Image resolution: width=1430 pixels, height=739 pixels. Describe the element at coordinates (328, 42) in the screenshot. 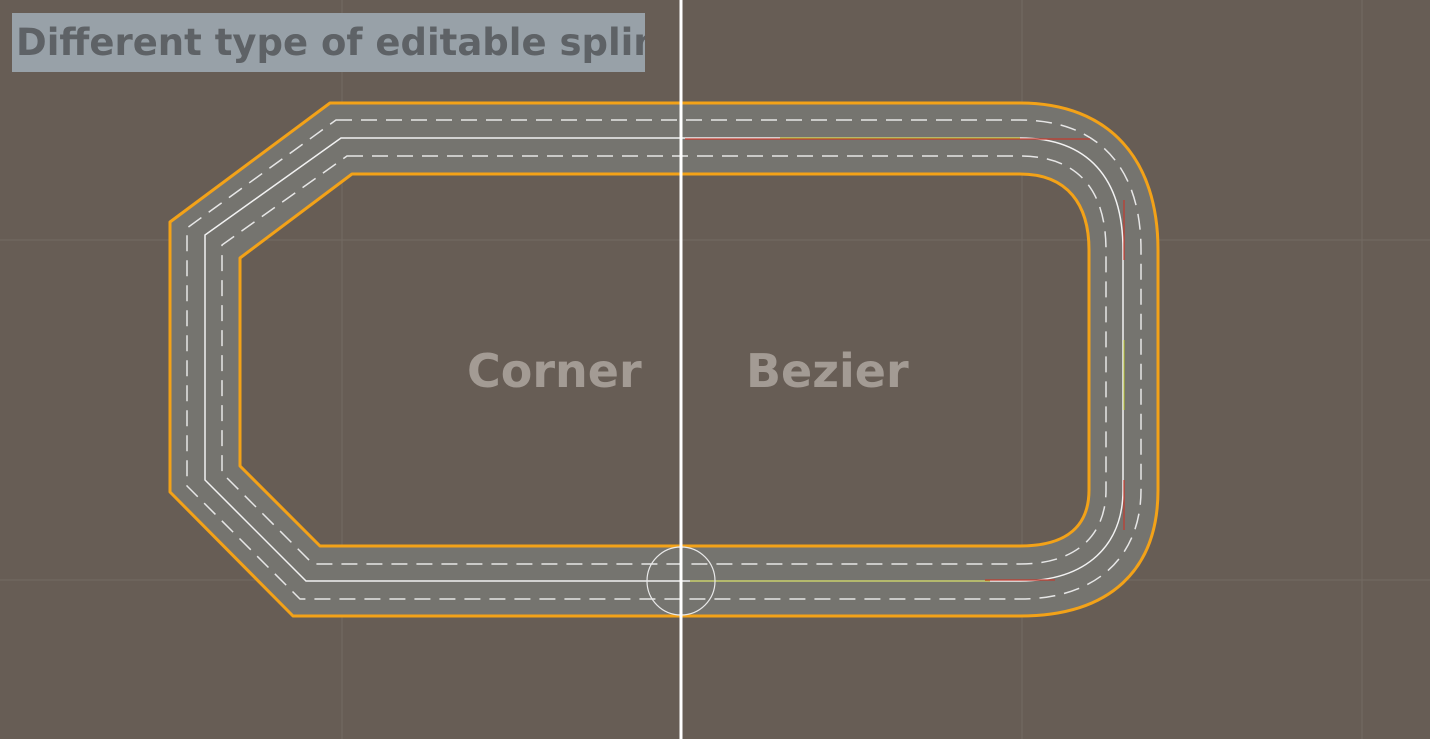

I see `caption-banner: Different type of editable spline` at that location.